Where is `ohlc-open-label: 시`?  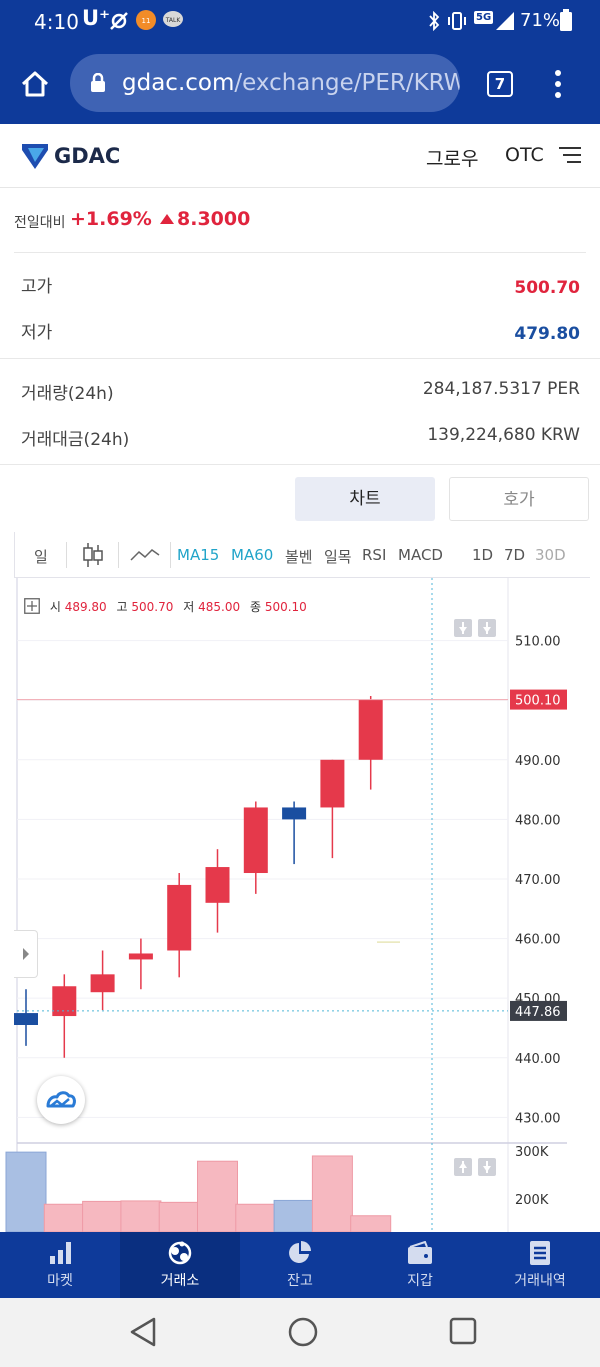 ohlc-open-label: 시 is located at coordinates (55, 607).